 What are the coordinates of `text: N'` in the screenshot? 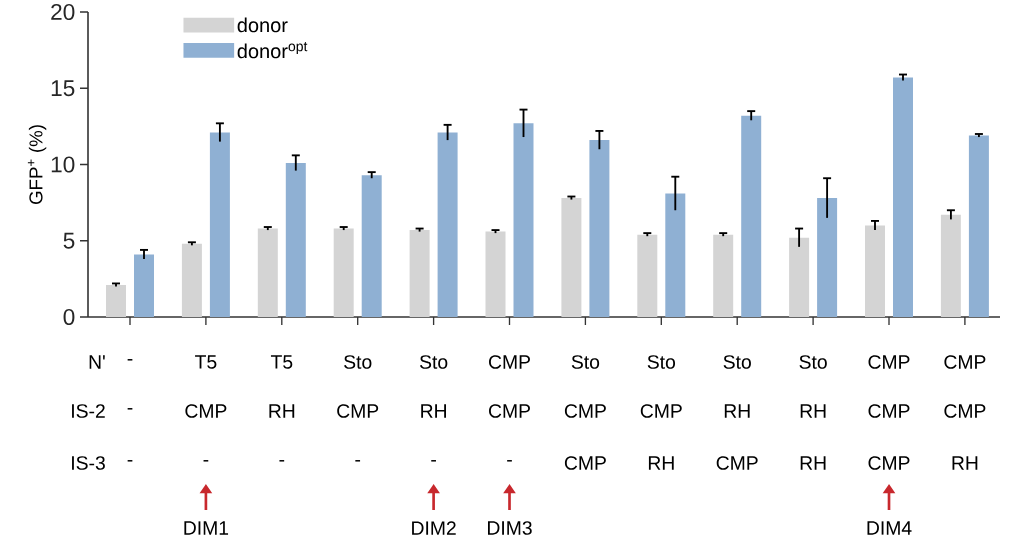 It's located at (97, 362).